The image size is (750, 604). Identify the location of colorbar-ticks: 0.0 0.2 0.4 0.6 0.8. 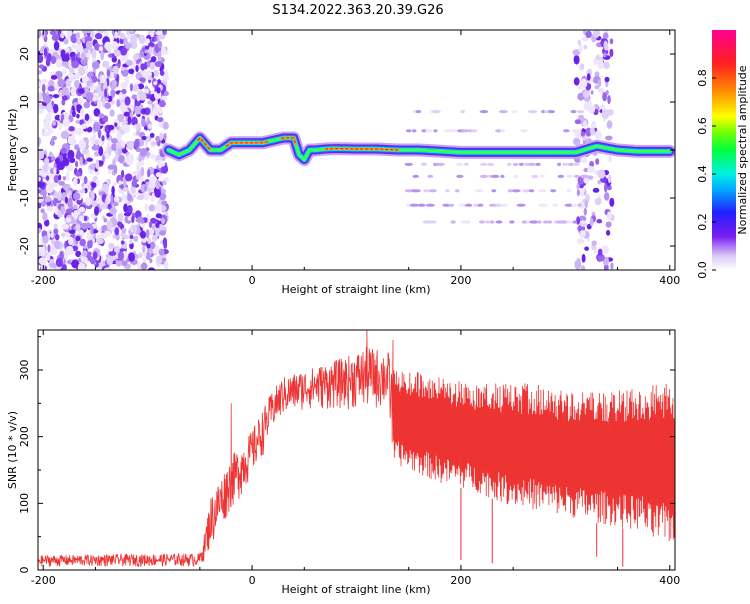
(706, 174).